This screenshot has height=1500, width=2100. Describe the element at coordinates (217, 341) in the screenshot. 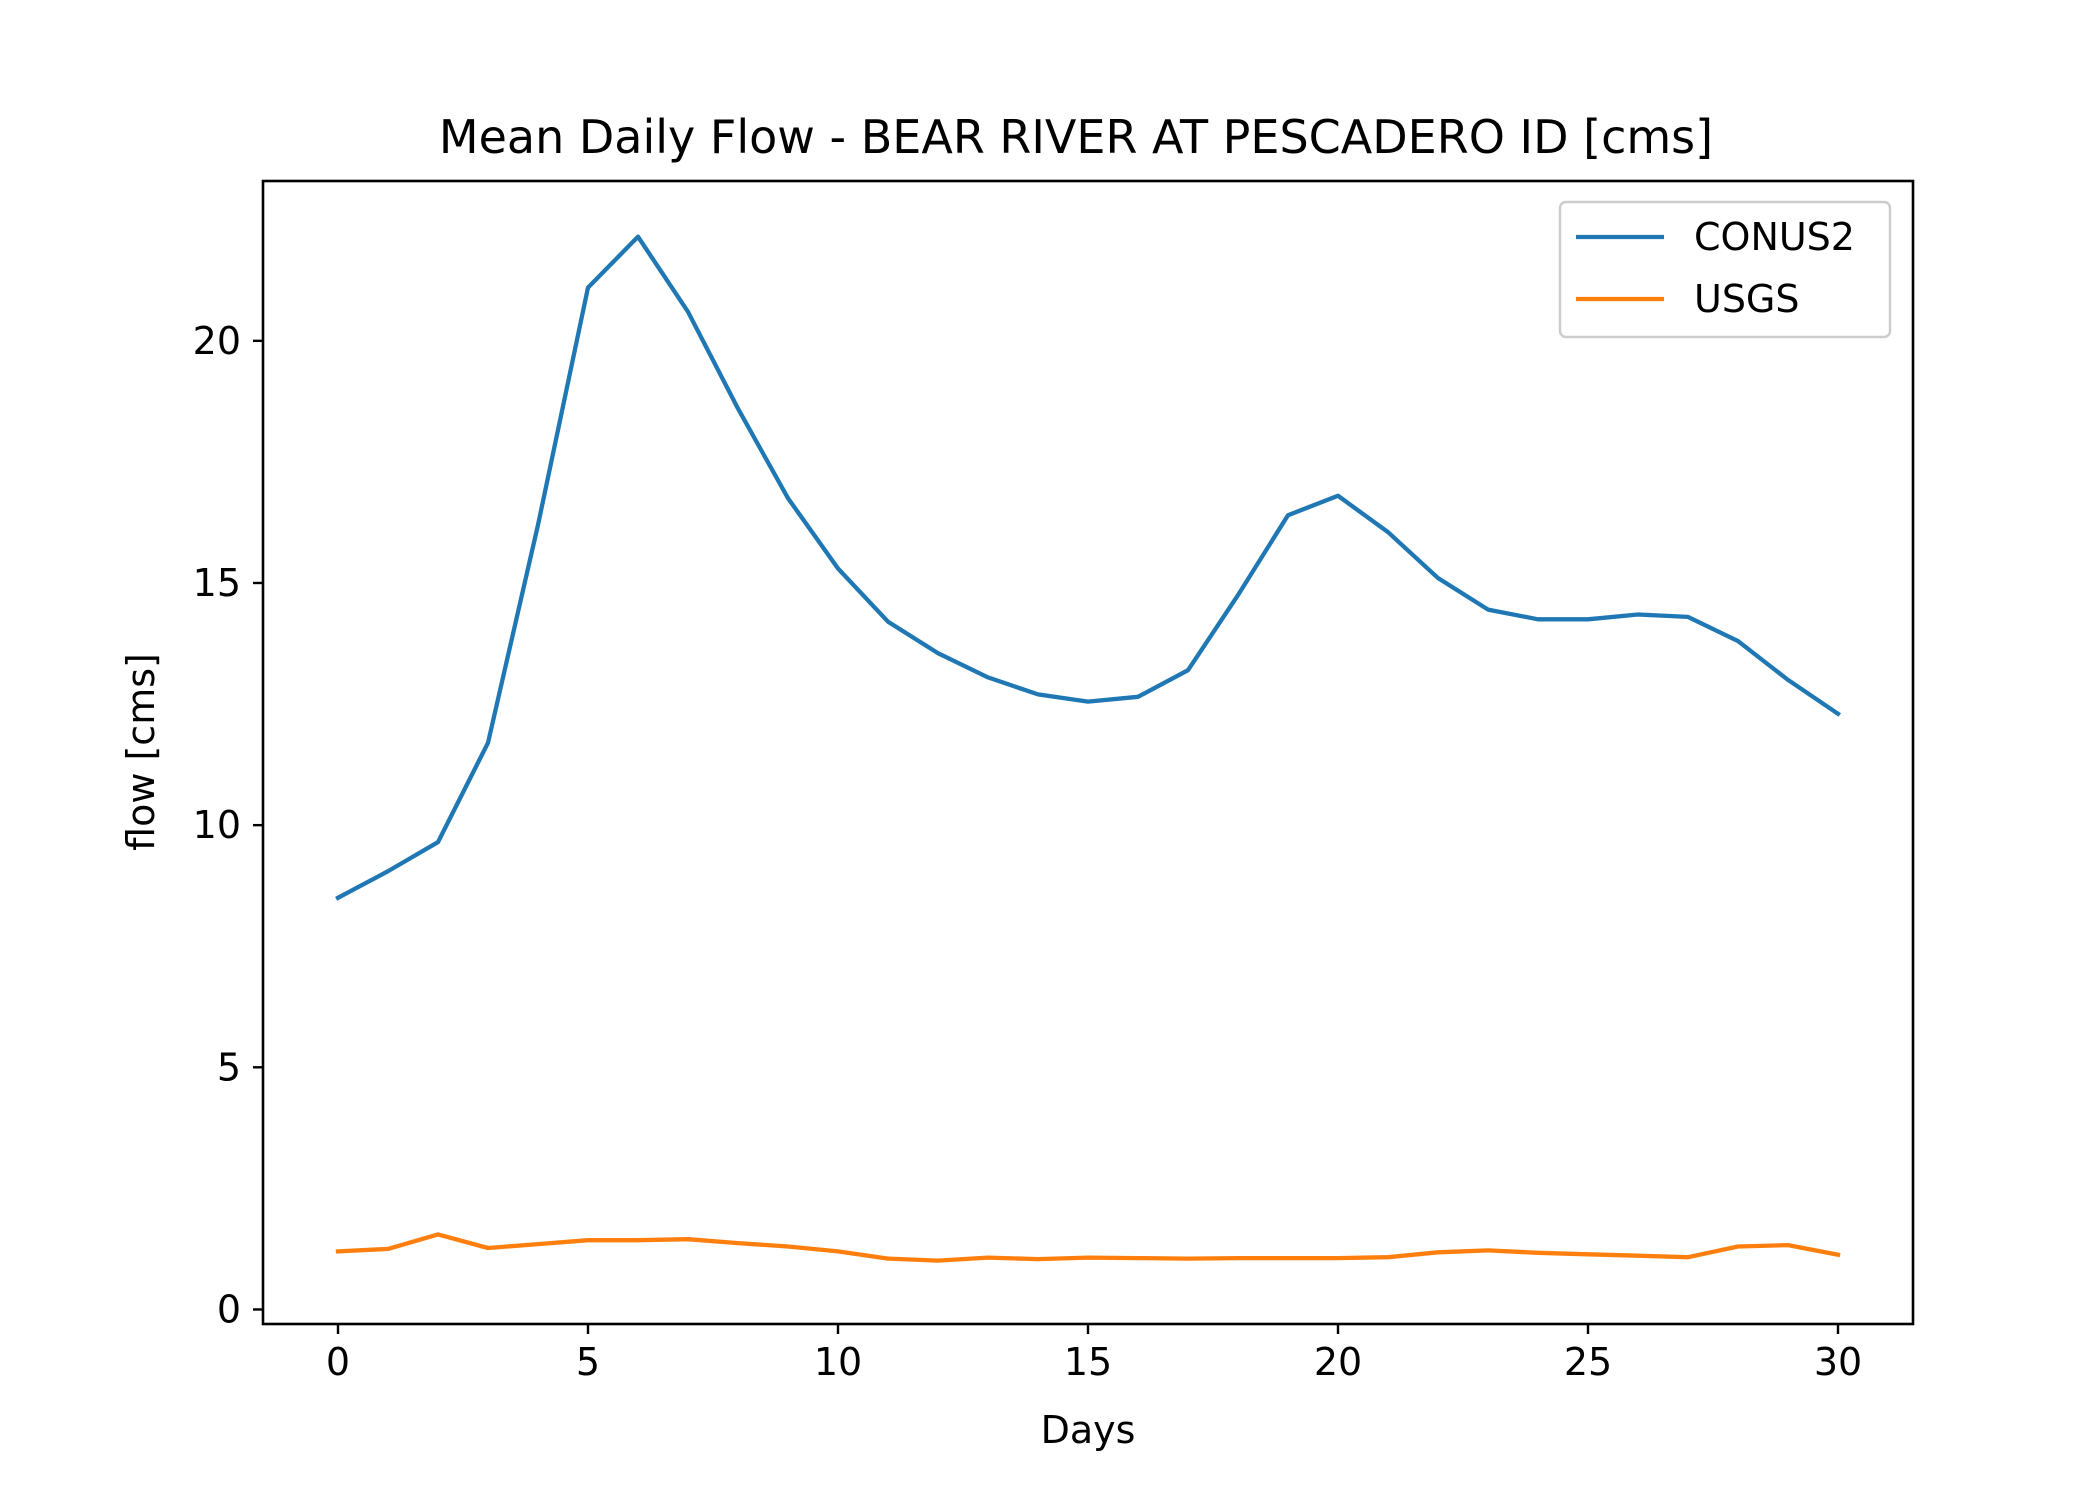

I see `y-tick-label: 20` at that location.